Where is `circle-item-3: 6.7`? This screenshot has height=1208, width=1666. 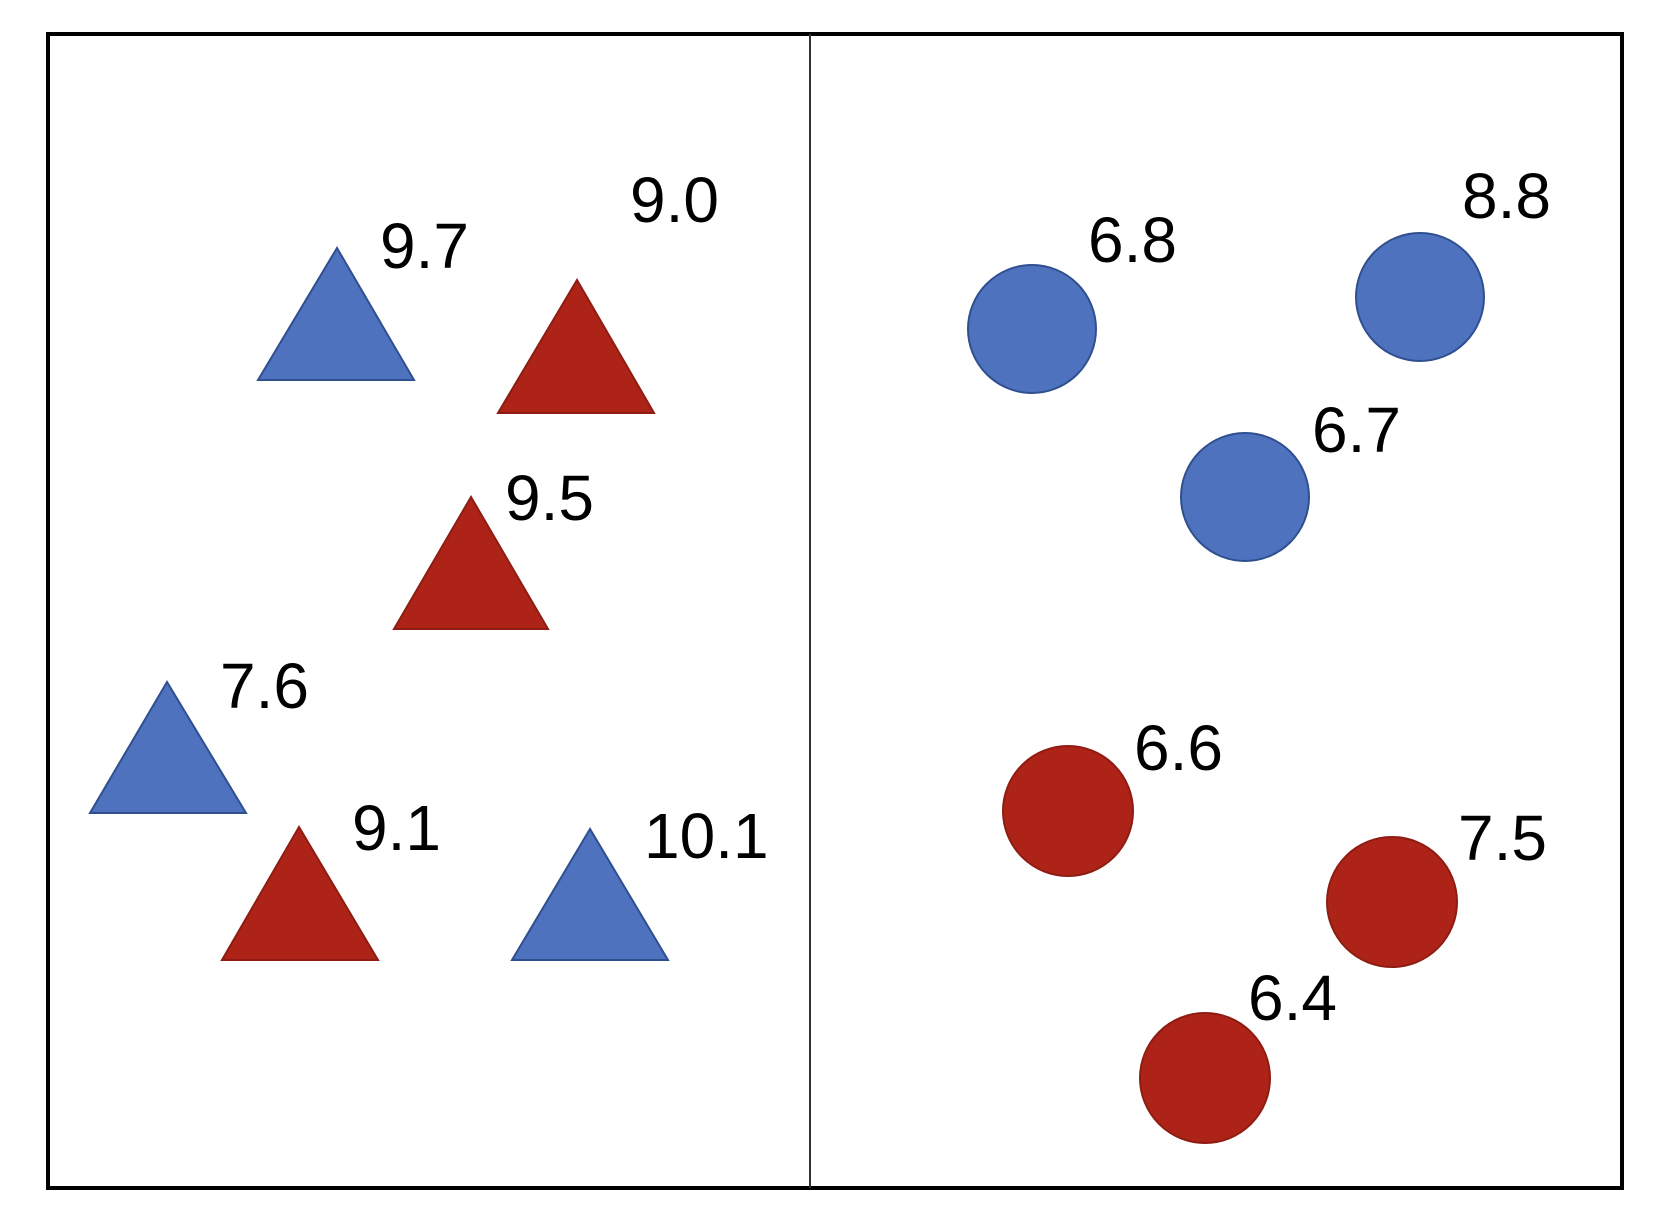 circle-item-3: 6.7 is located at coordinates (1290, 478).